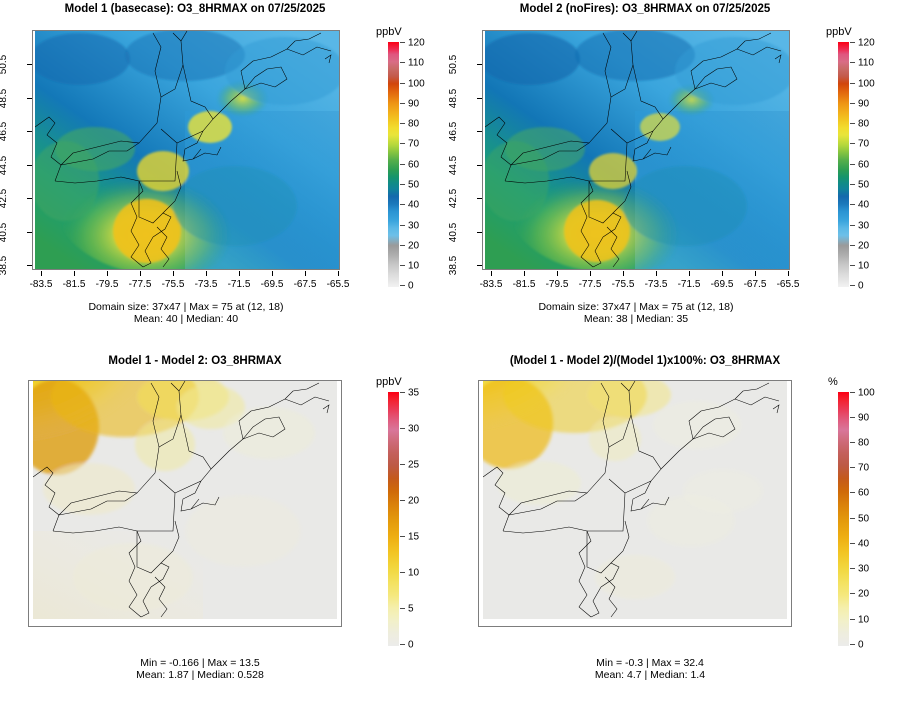 This screenshot has height=706, width=900. What do you see at coordinates (411, 513) in the screenshot?
I see `colorbar-difference: ppbV 0 5 10 15 20 25 30 35` at bounding box center [411, 513].